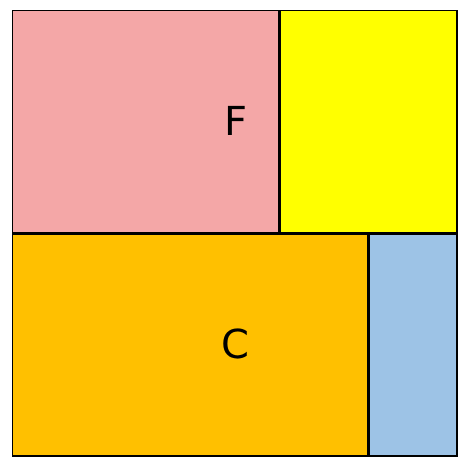  Describe the element at coordinates (236, 122) in the screenshot. I see `y-tick-label: F` at that location.